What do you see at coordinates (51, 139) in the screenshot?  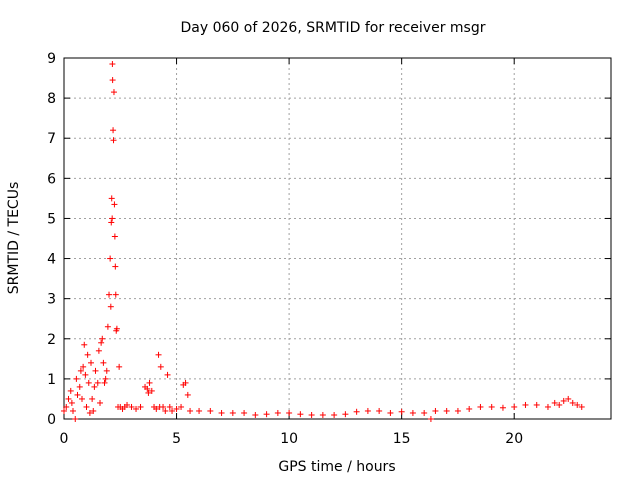 I see `y-tick-label: 7` at bounding box center [51, 139].